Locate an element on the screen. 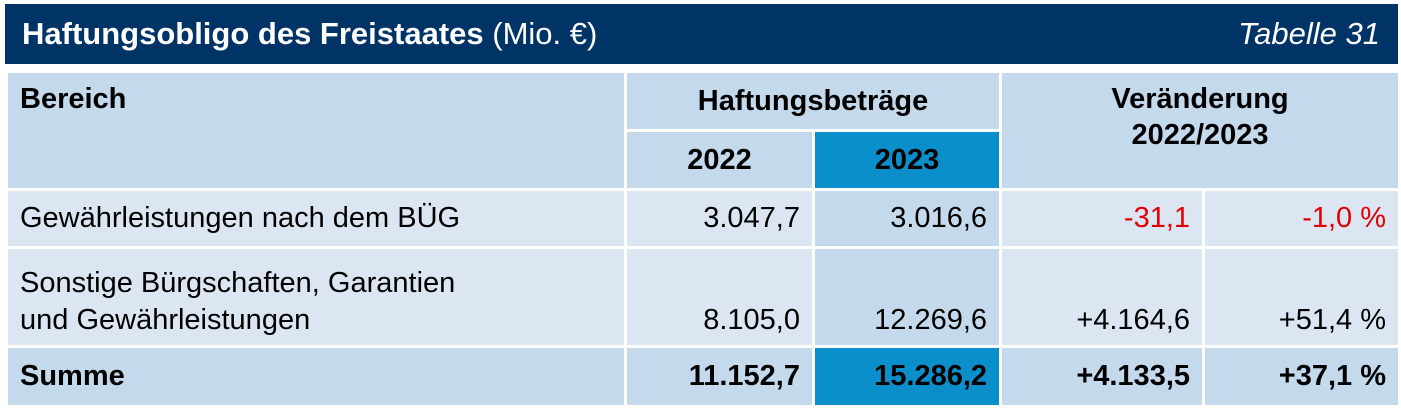 The image size is (1401, 408). header-haftungsbetraege: Haftungsbeträge is located at coordinates (813, 101).